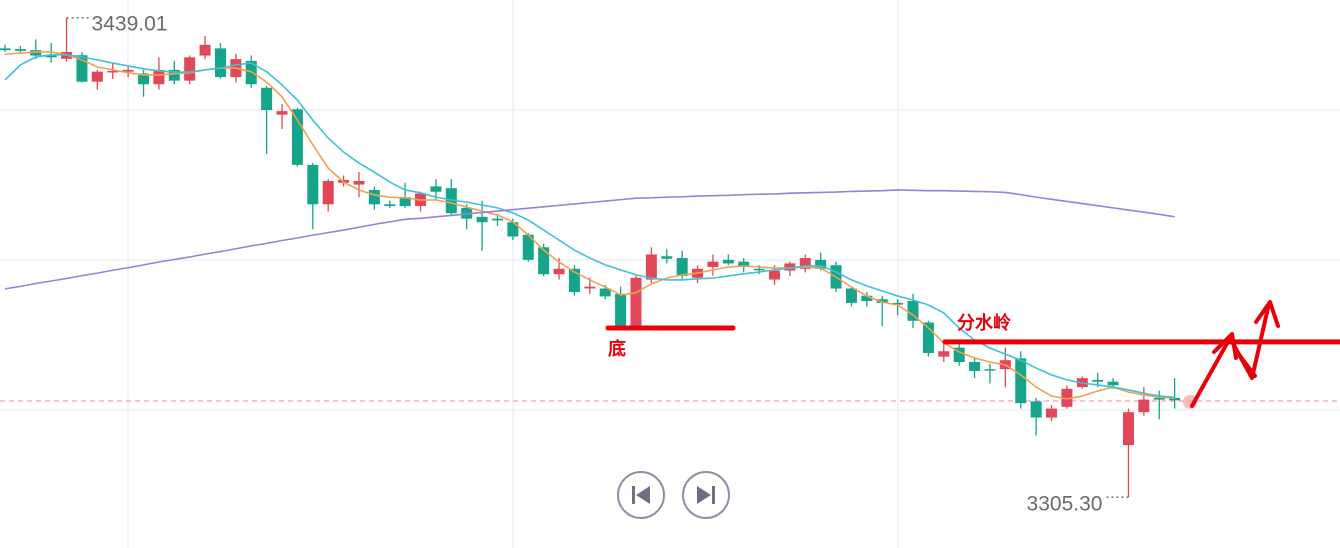 The height and width of the screenshot is (548, 1340). I want to click on hand-drawn-arrow, so click(1231, 354).